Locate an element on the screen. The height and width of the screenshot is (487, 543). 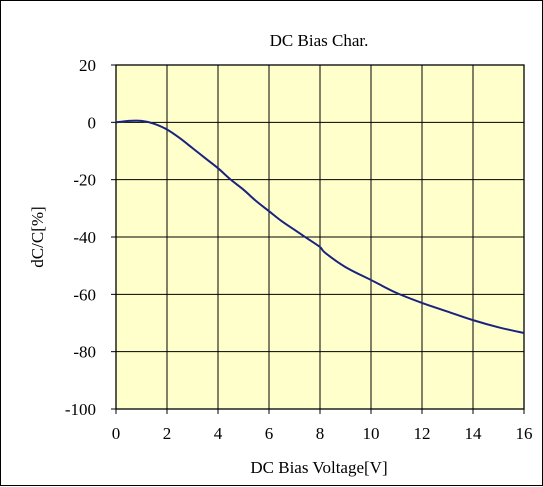
x-tick-label: 2 is located at coordinates (167, 433).